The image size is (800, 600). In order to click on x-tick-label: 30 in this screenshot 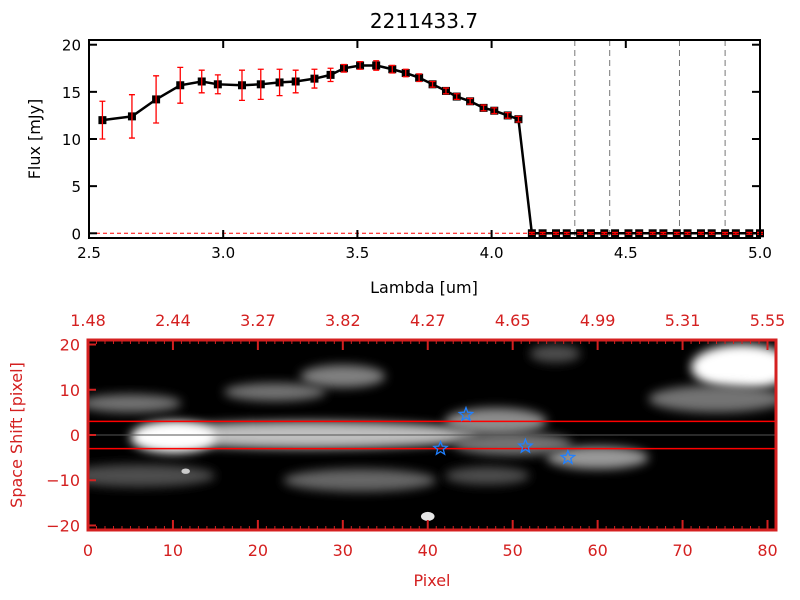, I will do `click(343, 550)`.